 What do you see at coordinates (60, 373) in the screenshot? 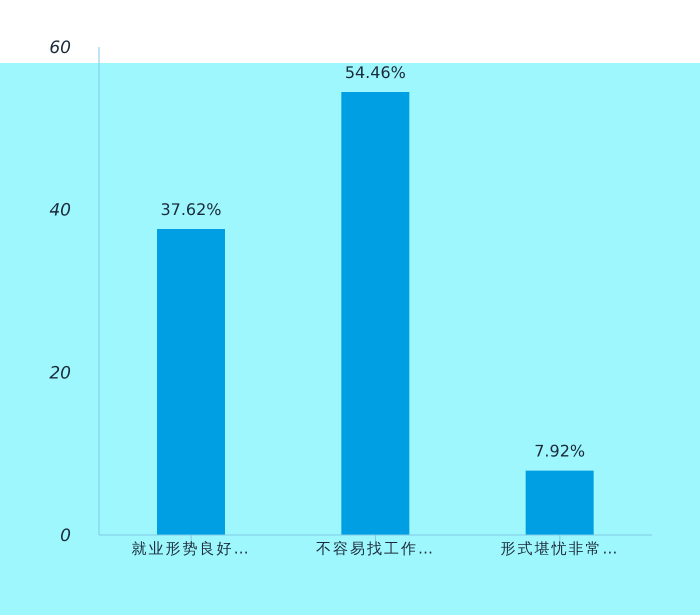
I see `y-tick-label: 20` at bounding box center [60, 373].